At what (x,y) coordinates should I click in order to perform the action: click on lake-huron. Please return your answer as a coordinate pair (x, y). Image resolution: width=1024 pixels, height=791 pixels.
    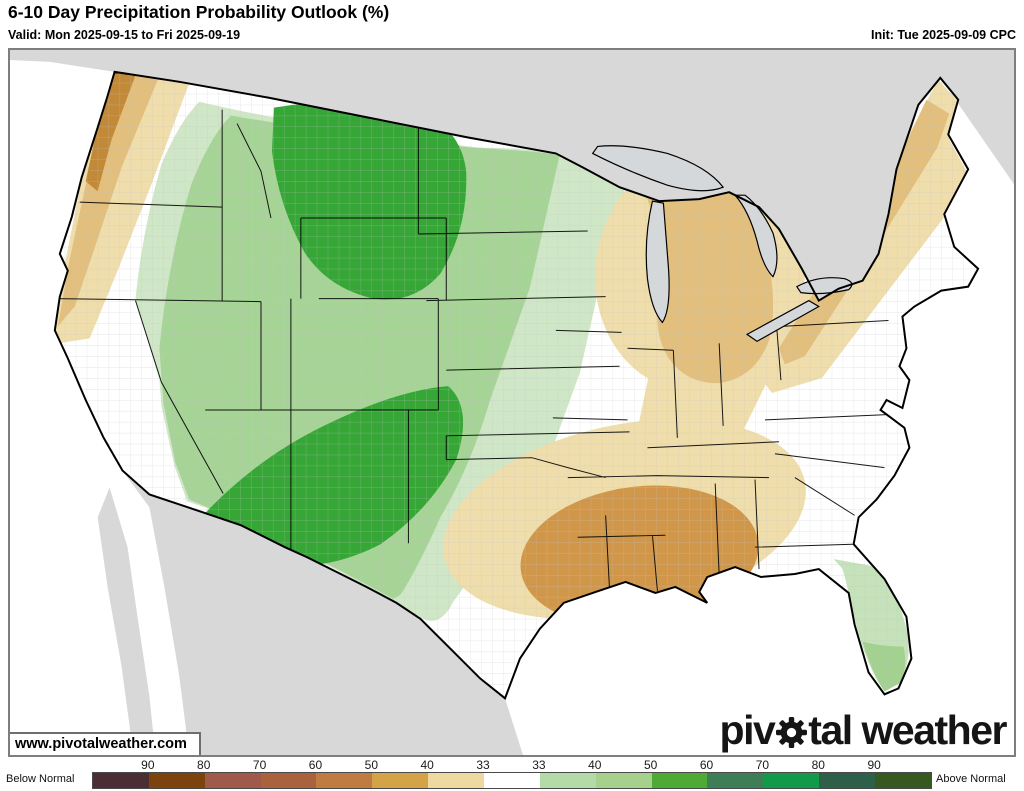
    Looking at the image, I should click on (755, 236).